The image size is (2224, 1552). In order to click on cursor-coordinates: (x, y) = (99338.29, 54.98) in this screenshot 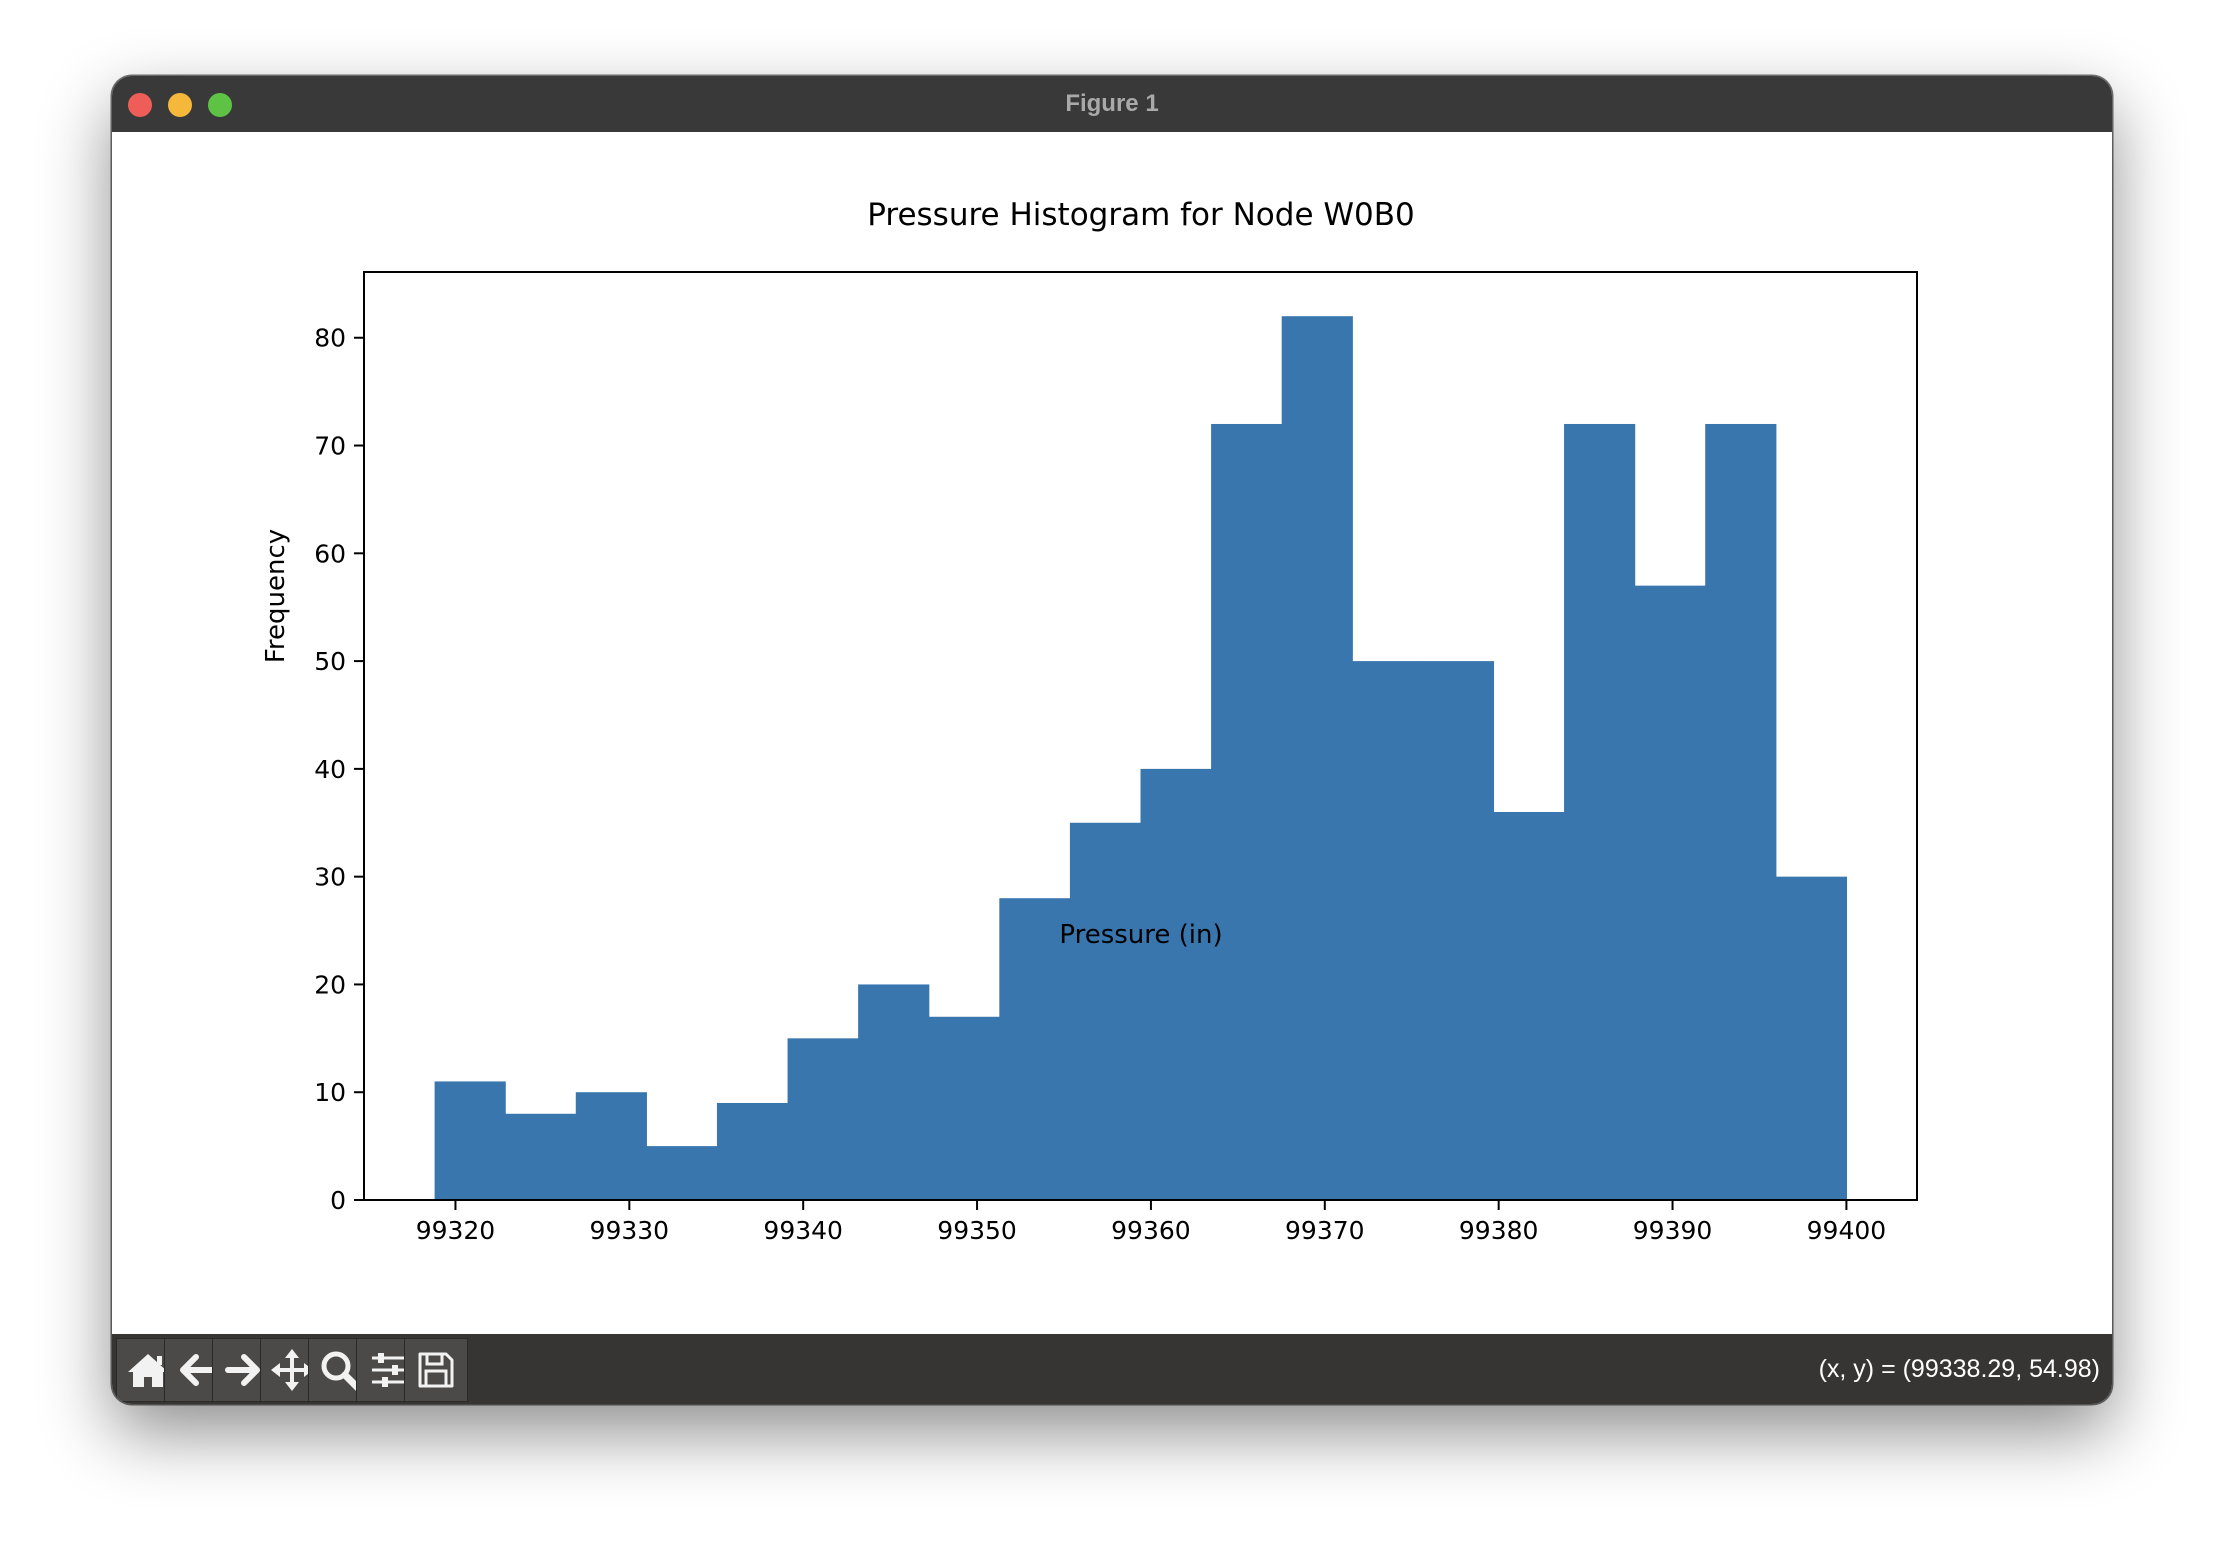, I will do `click(1959, 1369)`.